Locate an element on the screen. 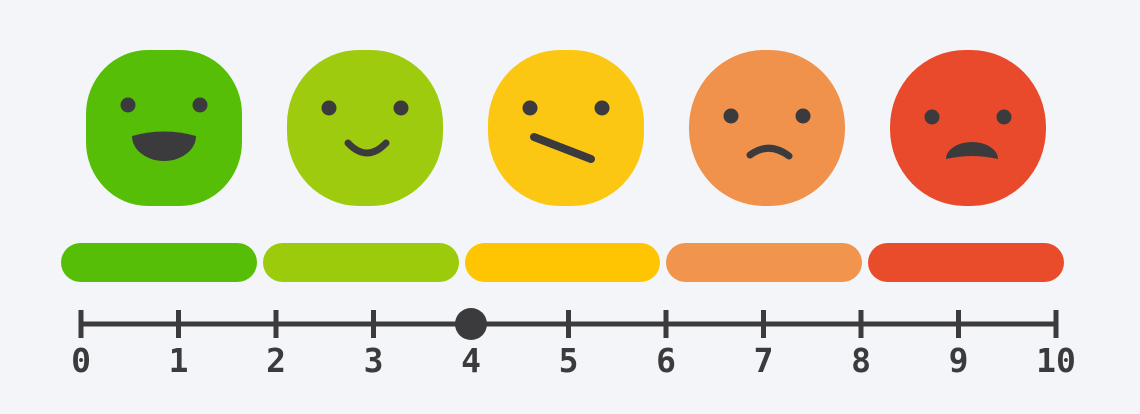 The image size is (1140, 414). bar-segment-very-happy is located at coordinates (159, 262).